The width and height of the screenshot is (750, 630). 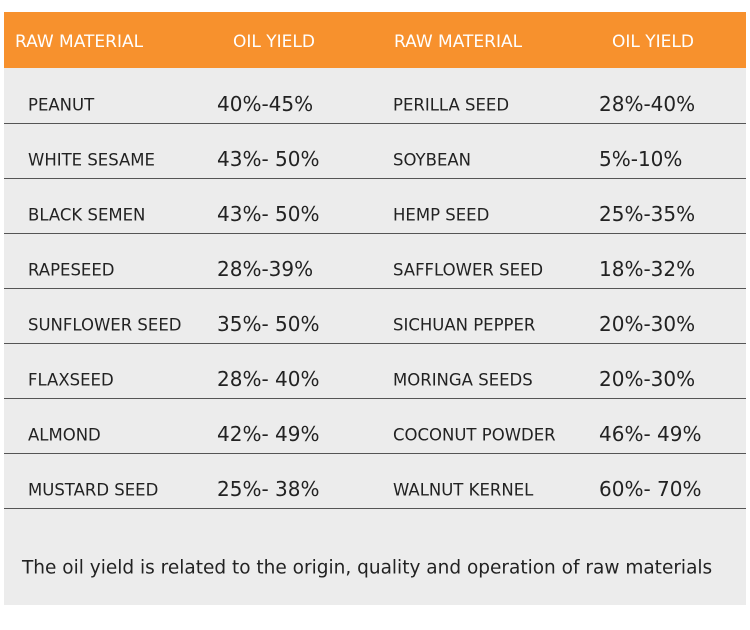 I want to click on raw-material: PEANUT, so click(x=61, y=105).